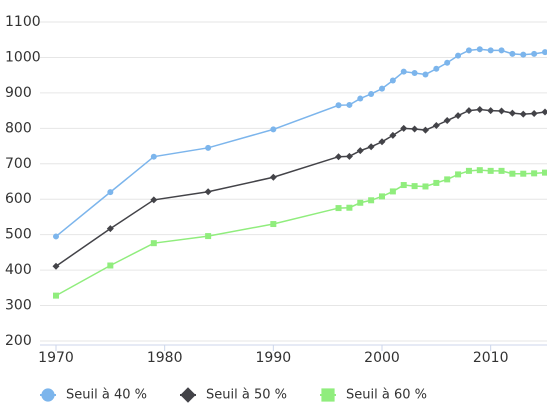 The height and width of the screenshot is (407, 547). Describe the element at coordinates (274, 358) in the screenshot. I see `x-tick-label: 1990` at that location.